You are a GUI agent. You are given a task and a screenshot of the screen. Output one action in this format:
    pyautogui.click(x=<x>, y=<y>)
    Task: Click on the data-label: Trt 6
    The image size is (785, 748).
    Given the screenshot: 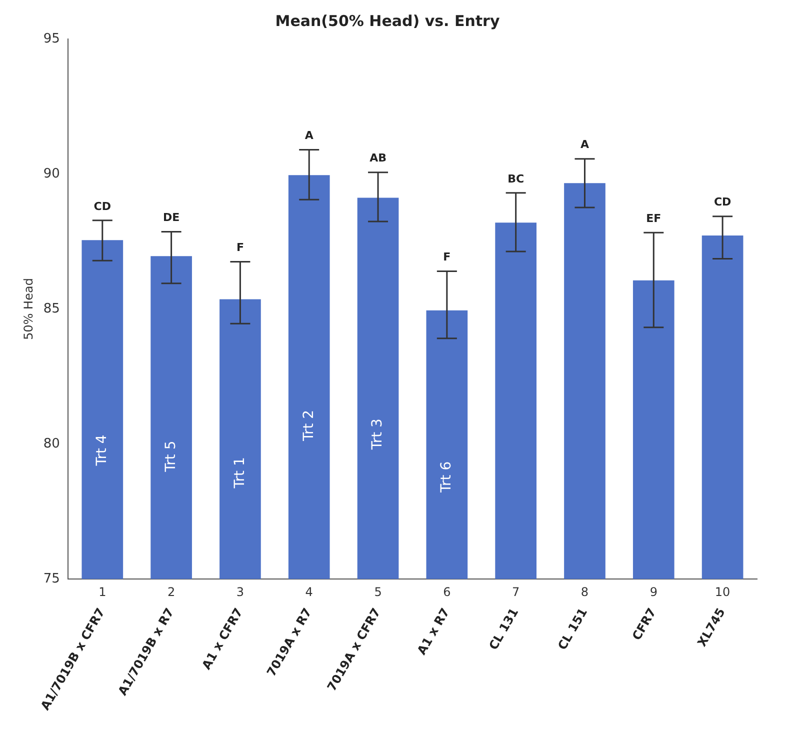 What is the action you would take?
    pyautogui.click(x=446, y=477)
    